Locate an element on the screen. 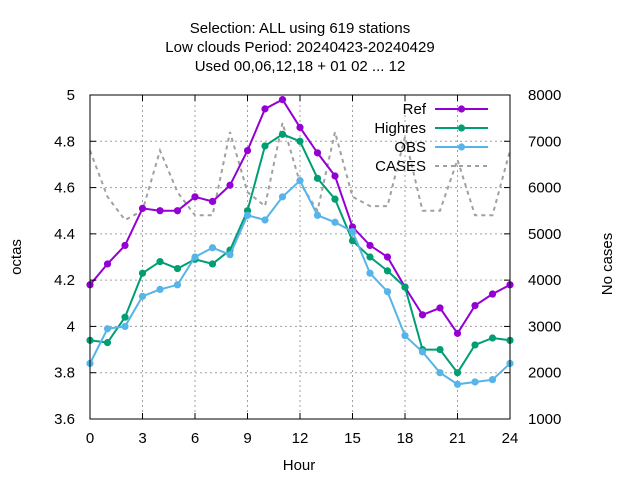 Image resolution: width=640 pixels, height=480 pixels. x-tick-label: 12 is located at coordinates (300, 438).